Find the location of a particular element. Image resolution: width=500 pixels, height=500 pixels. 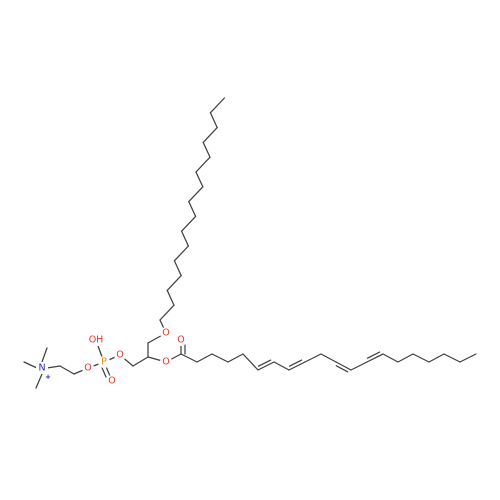

phosphorus-label: P is located at coordinates (104, 362).